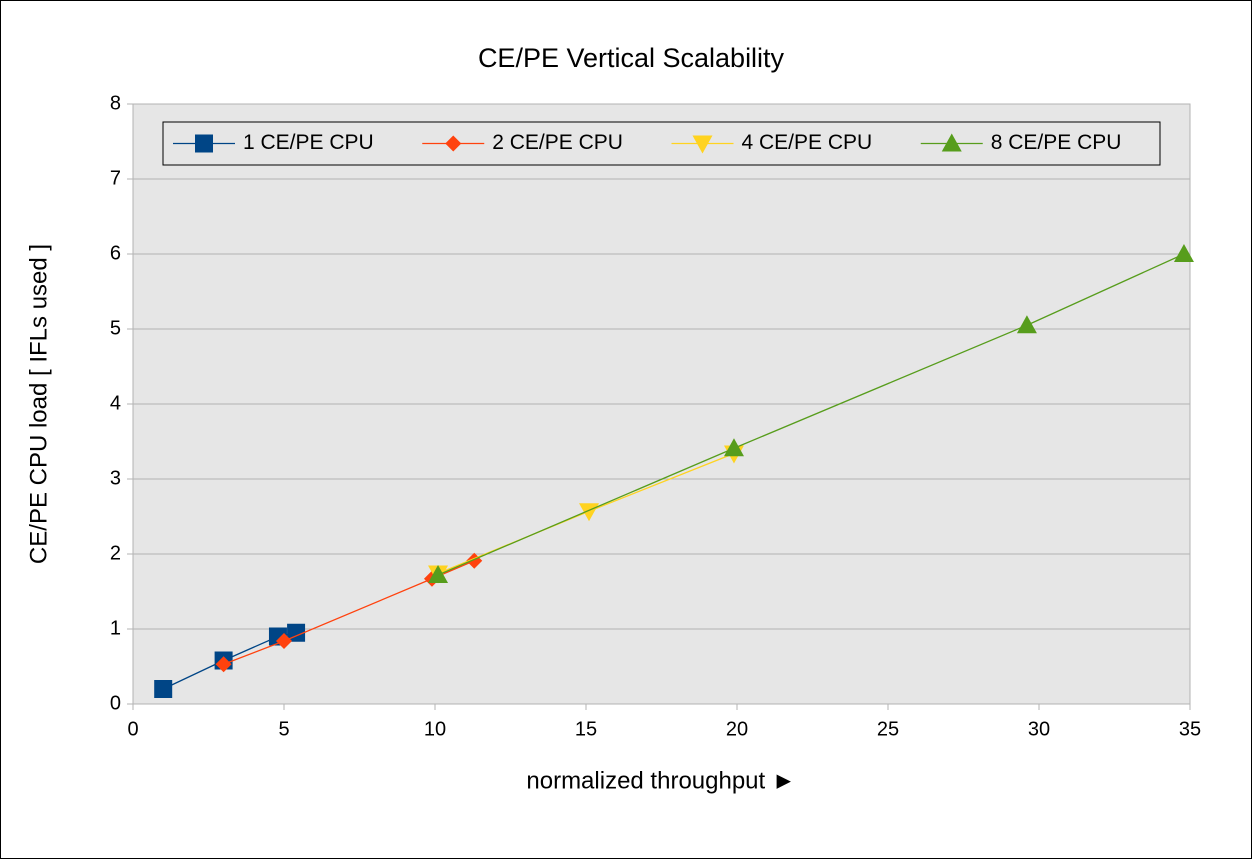 Image resolution: width=1252 pixels, height=859 pixels. I want to click on x-tick-label: 15, so click(586, 729).